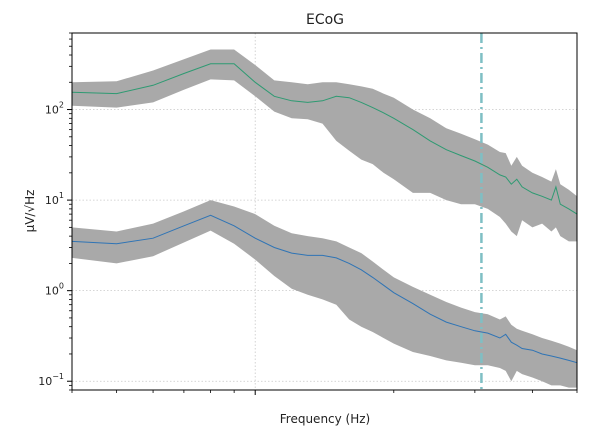 The image size is (591, 443). Describe the element at coordinates (325, 20) in the screenshot. I see `chart-title: ECoG` at that location.